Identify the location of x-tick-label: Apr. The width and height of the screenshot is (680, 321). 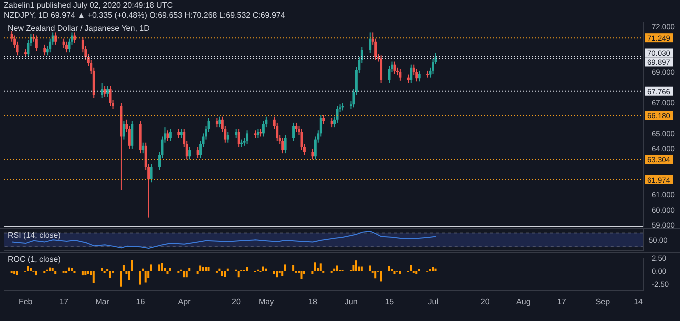
(185, 302).